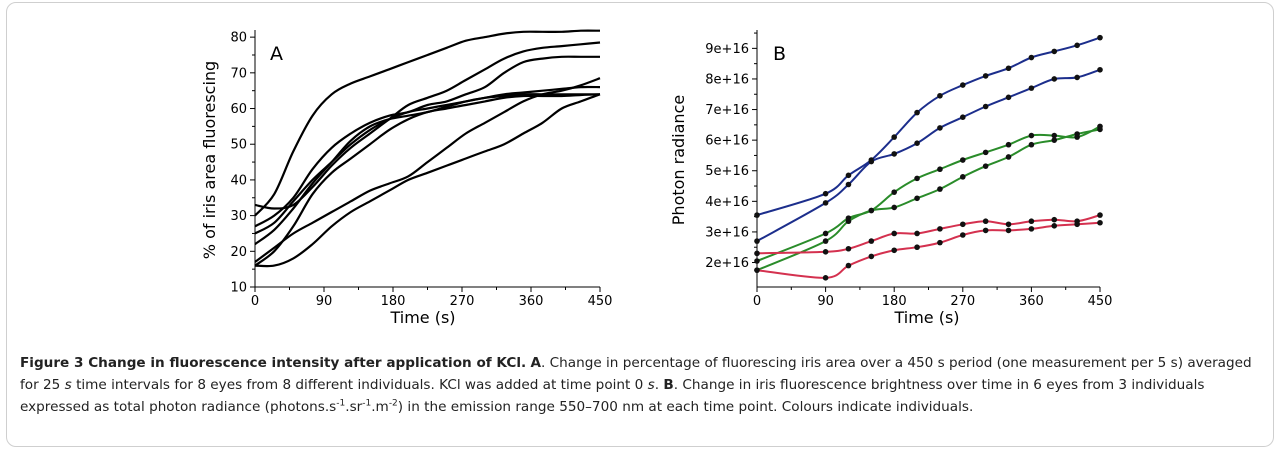  I want to click on panel-a-y-tick-label: 60, so click(238, 109).